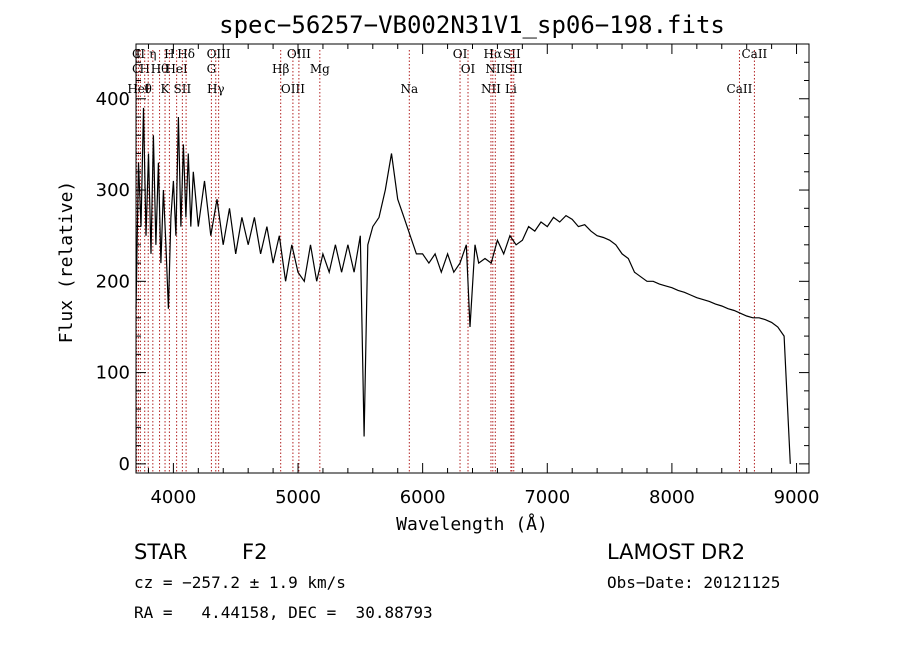  Describe the element at coordinates (423, 497) in the screenshot. I see `x-tick-label: 6000` at that location.